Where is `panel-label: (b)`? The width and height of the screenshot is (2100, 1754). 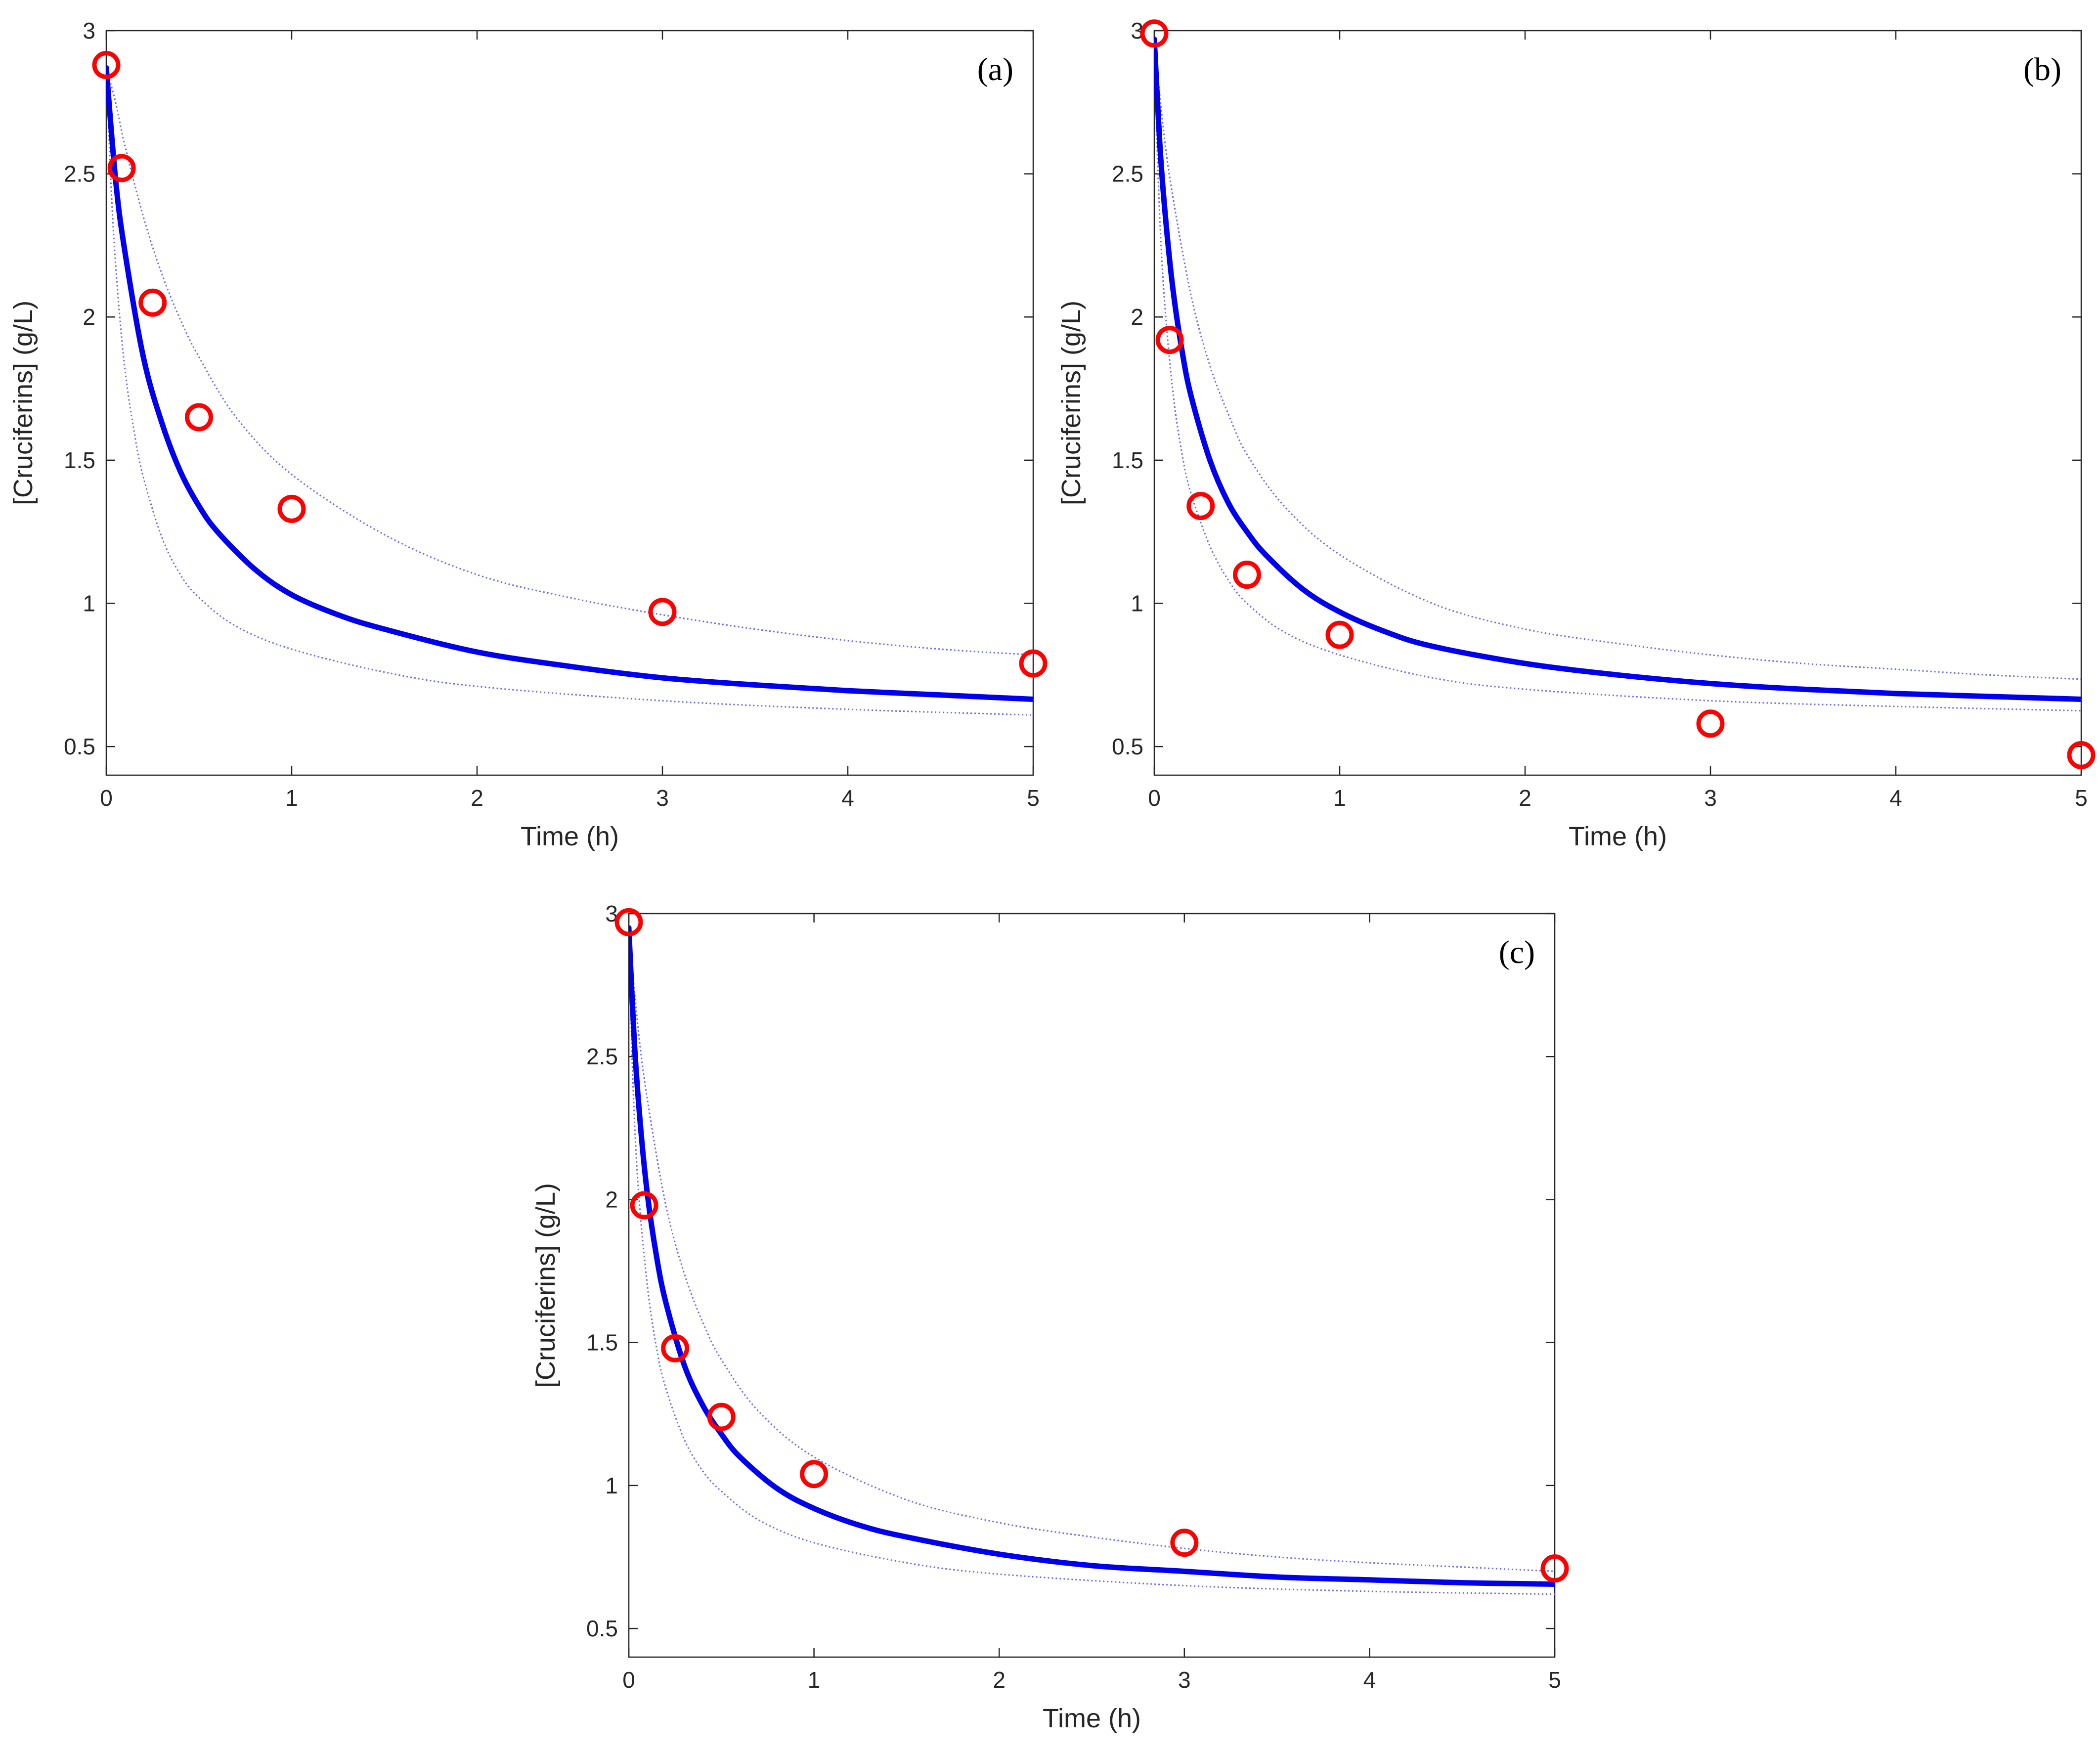 panel-label: (b) is located at coordinates (2042, 69).